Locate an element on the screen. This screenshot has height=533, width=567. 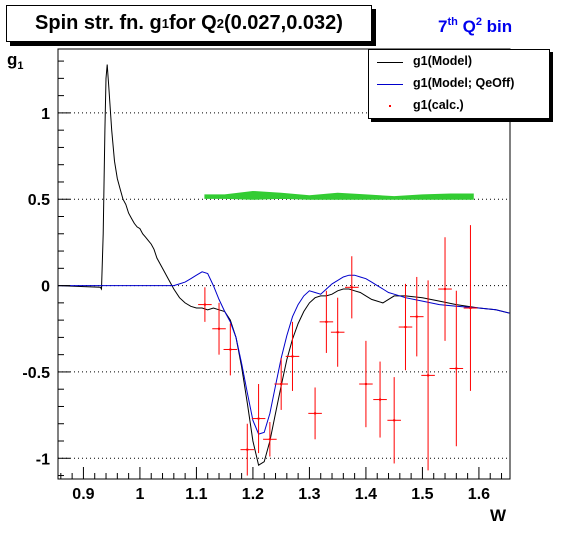
x-tick-label: 1.1 is located at coordinates (196, 494).